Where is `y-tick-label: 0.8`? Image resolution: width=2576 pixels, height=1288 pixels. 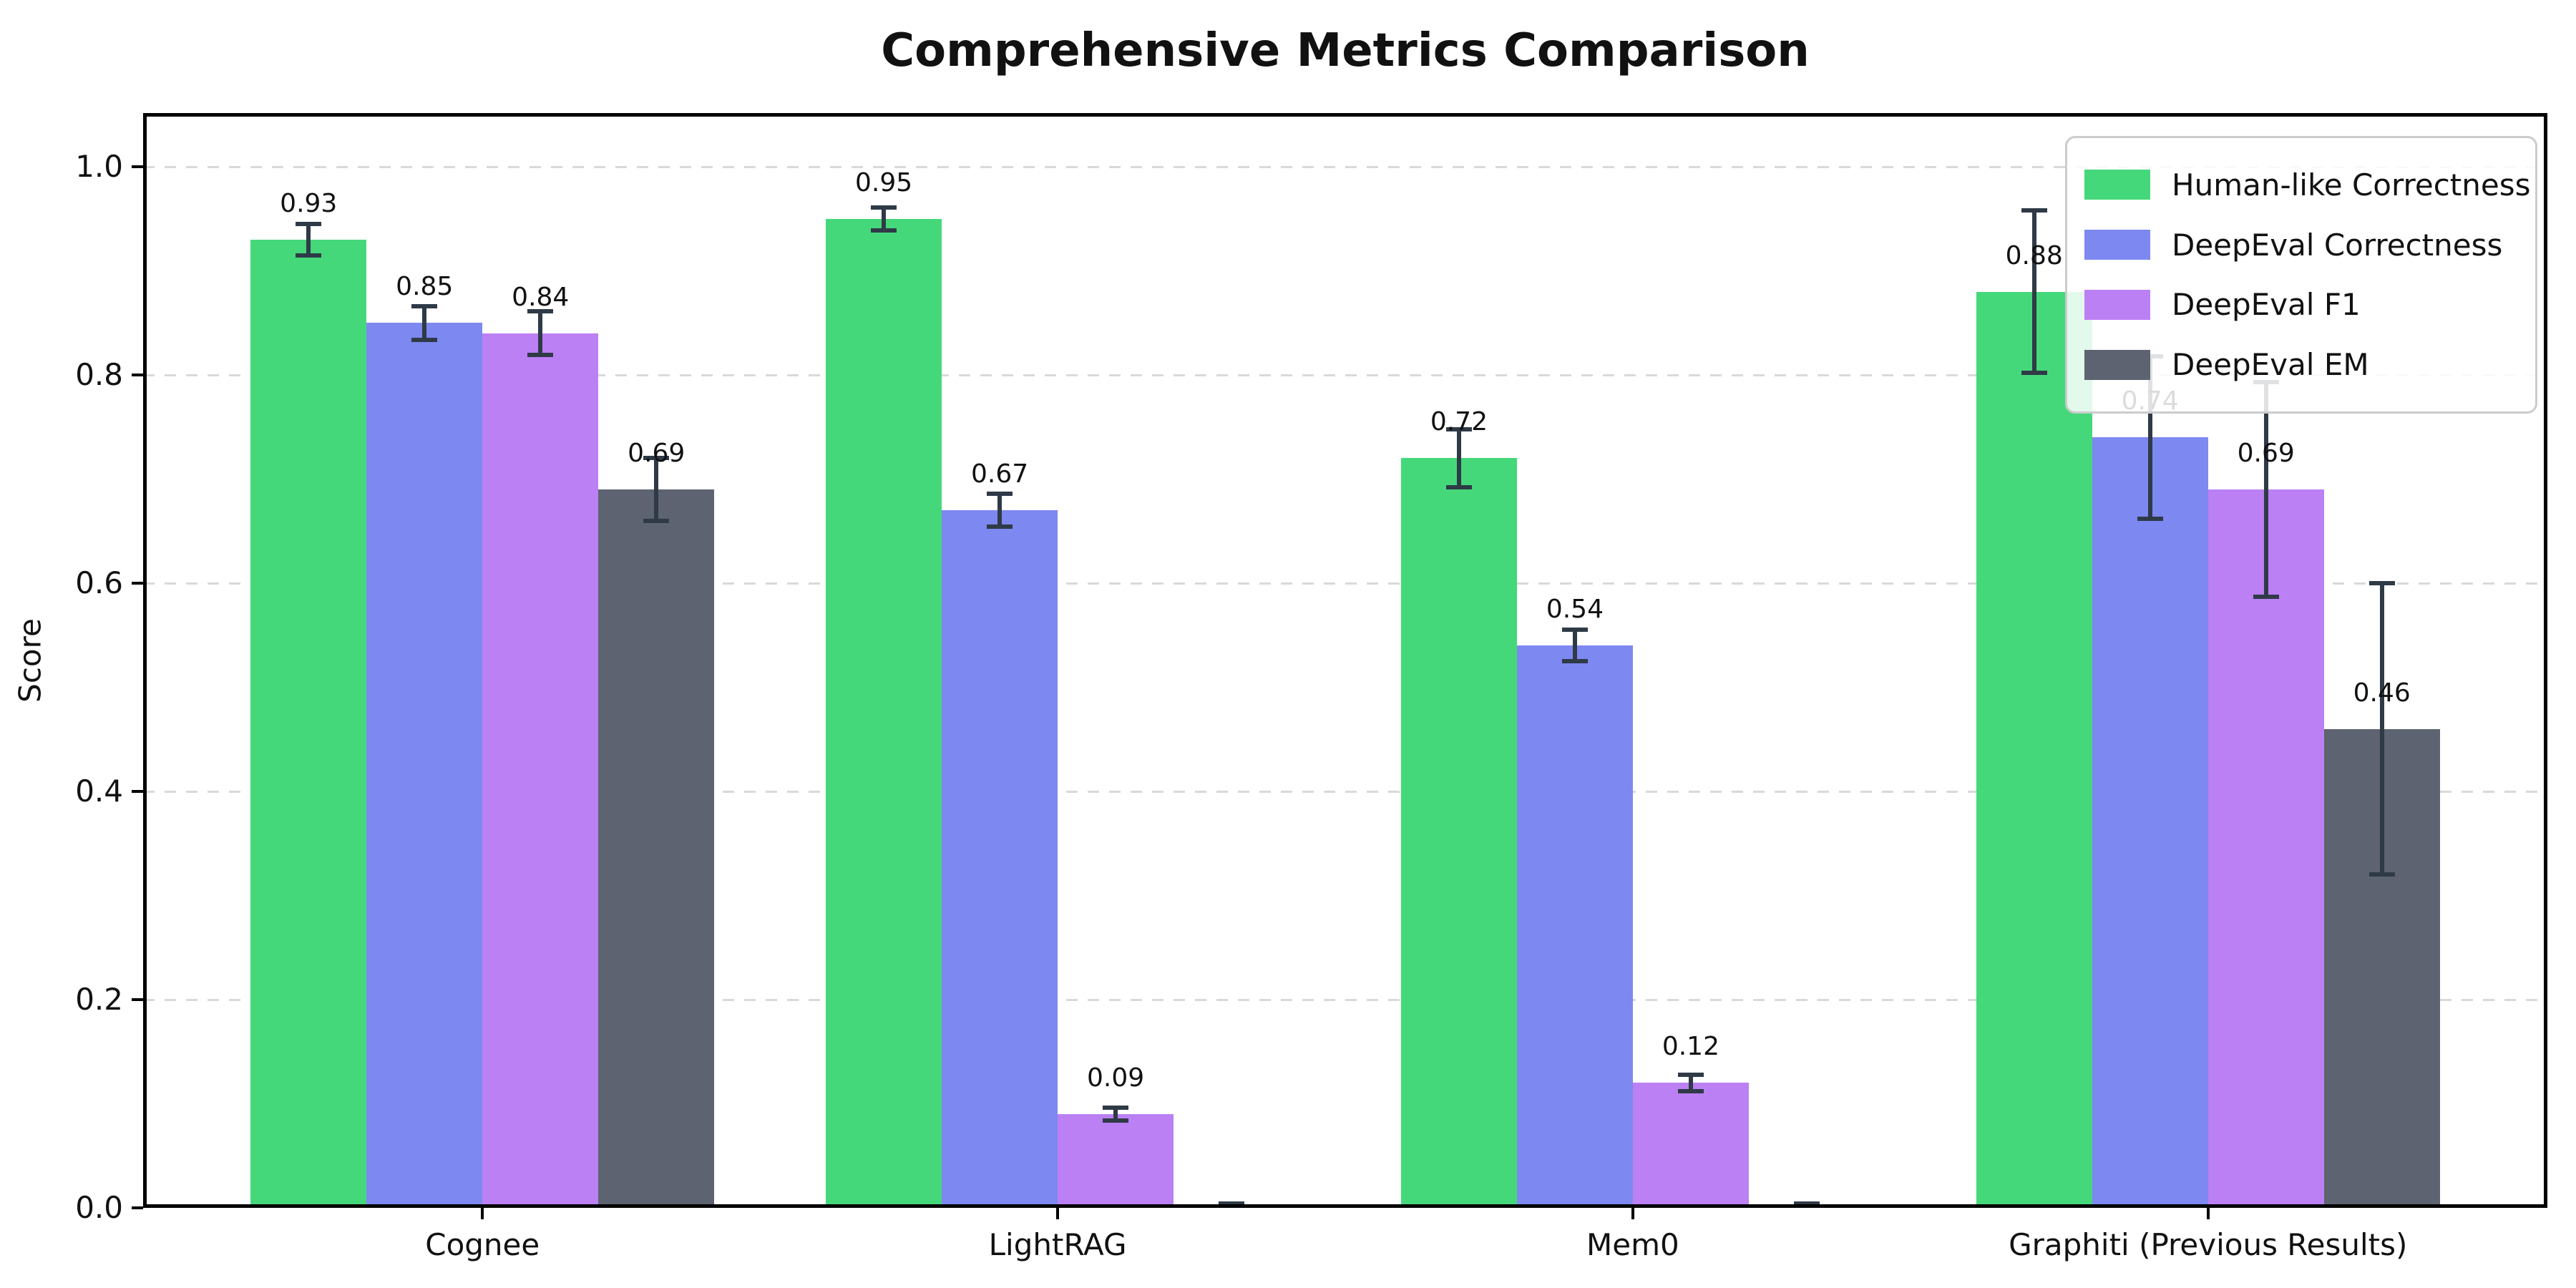
y-tick-label: 0.8 is located at coordinates (99, 374).